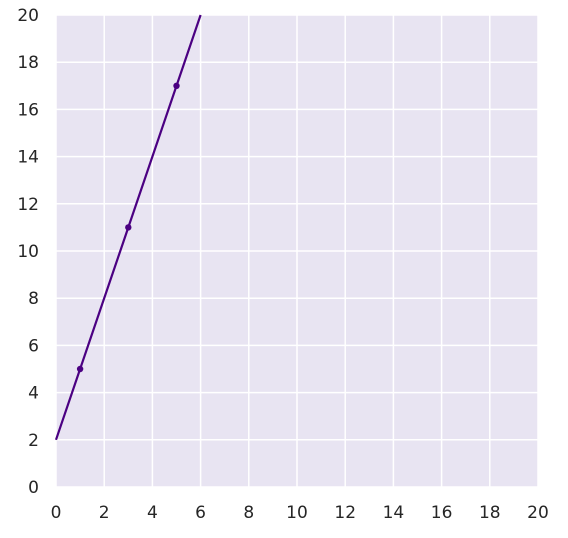  Describe the element at coordinates (200, 513) in the screenshot. I see `x-tick-label: 6` at that location.